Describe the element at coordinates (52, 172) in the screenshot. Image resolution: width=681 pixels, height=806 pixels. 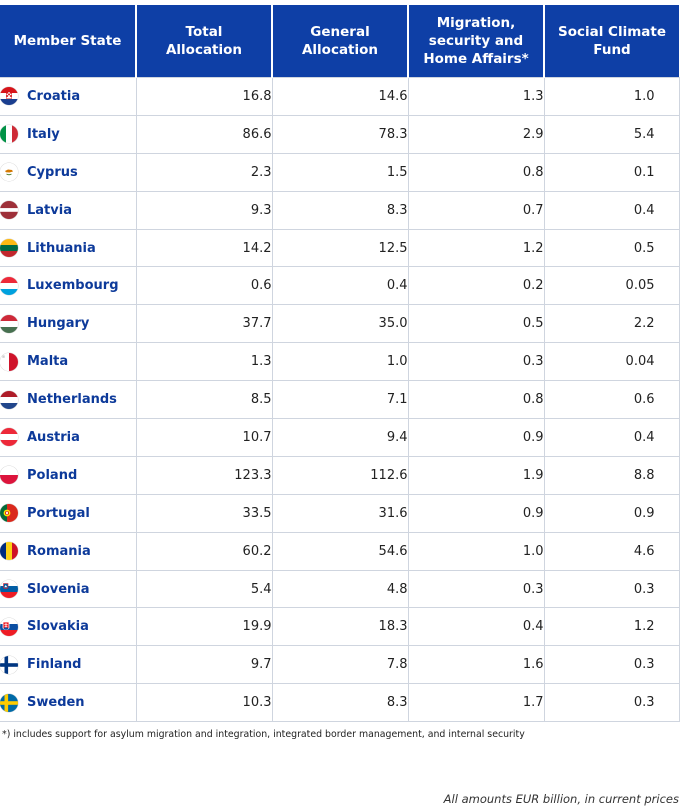
I see `member-state-name: Cyprus` at that location.